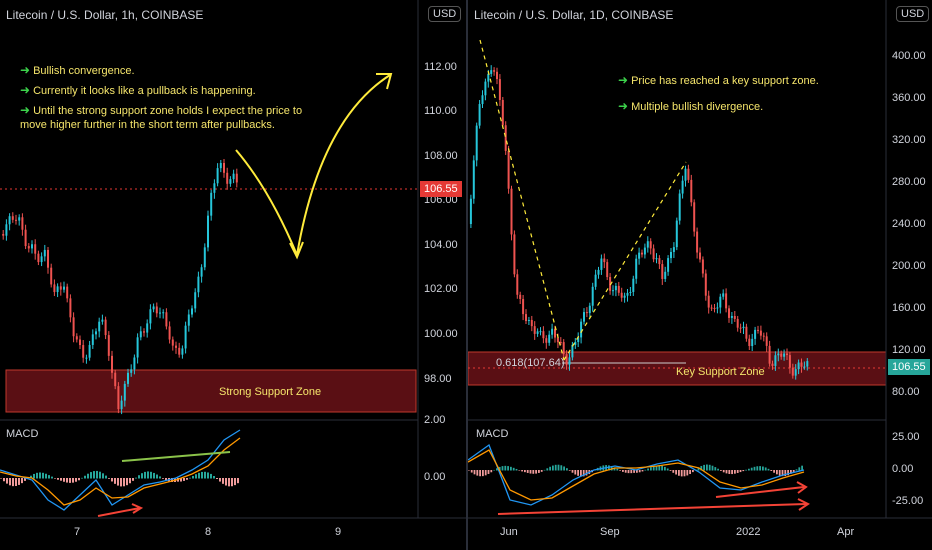  Describe the element at coordinates (266, 202) in the screenshot. I see `pullback-arrow` at that location.